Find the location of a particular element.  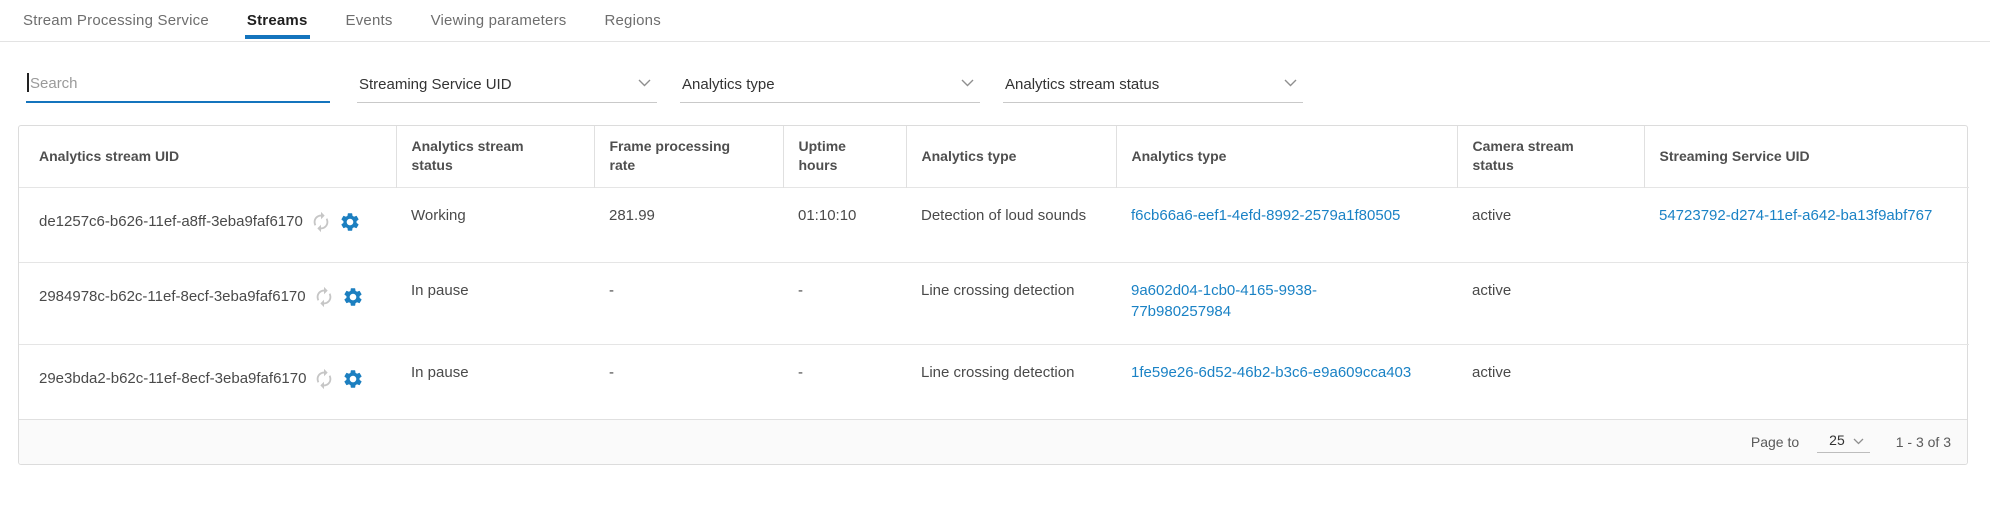

tab-events: Events is located at coordinates (369, 20).